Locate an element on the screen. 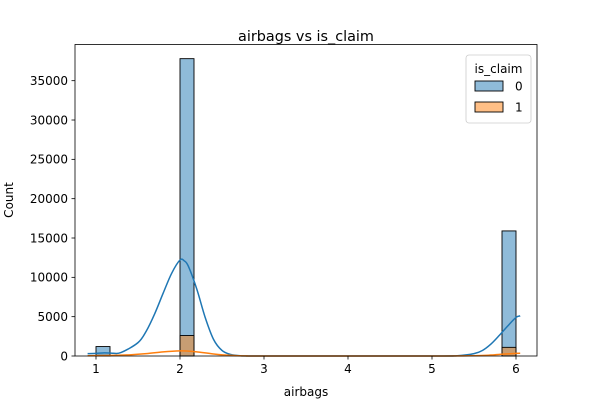  legend-entries: 01 is located at coordinates (498, 97).